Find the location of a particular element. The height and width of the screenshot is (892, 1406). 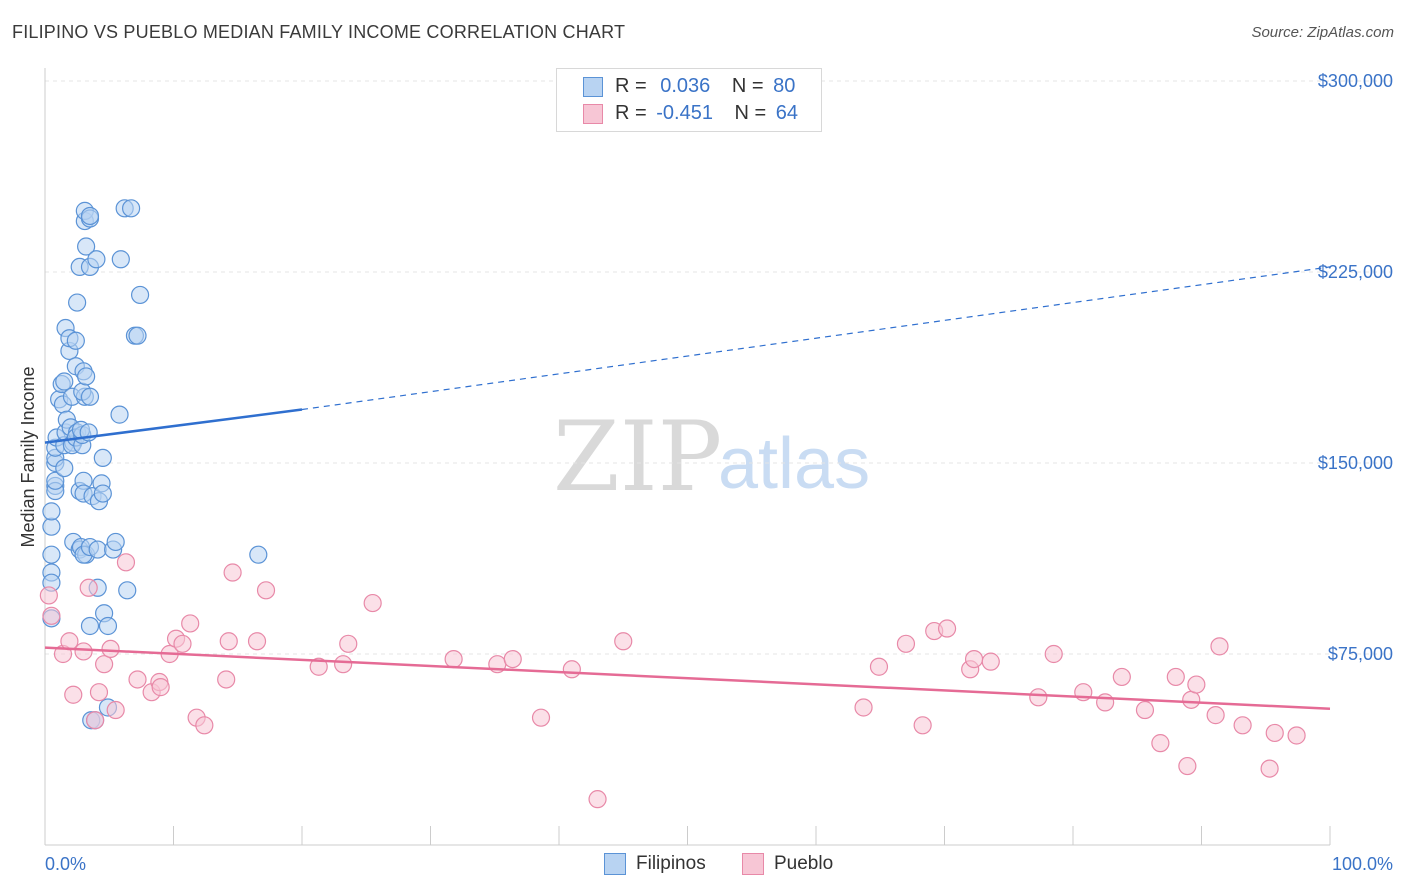

legend-text-pueblo: R = -0.451 N = 64 is located at coordinates (706, 113).